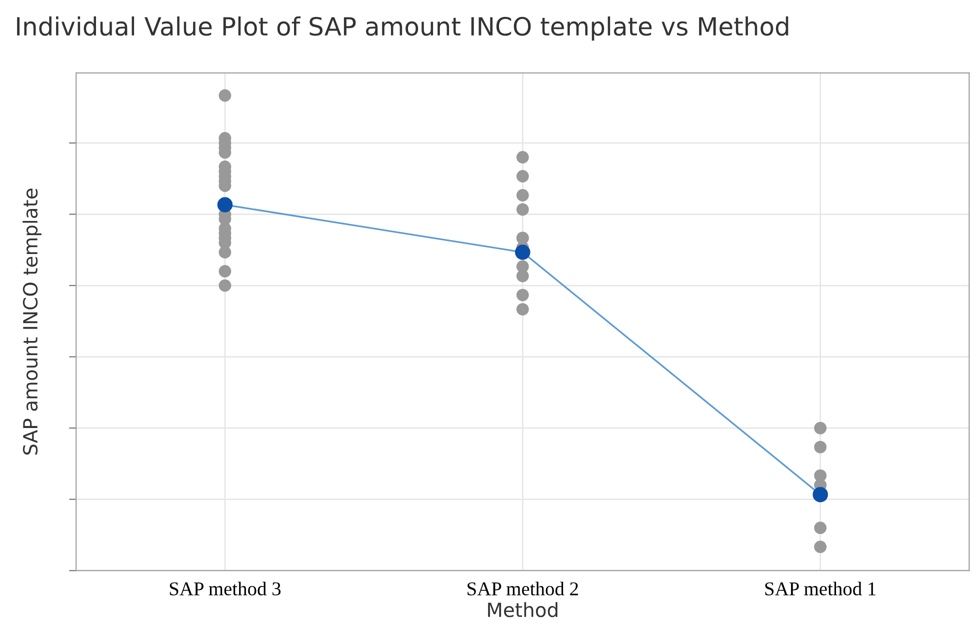 This screenshot has width=976, height=634. What do you see at coordinates (523, 610) in the screenshot?
I see `x-axis-title: Method` at bounding box center [523, 610].